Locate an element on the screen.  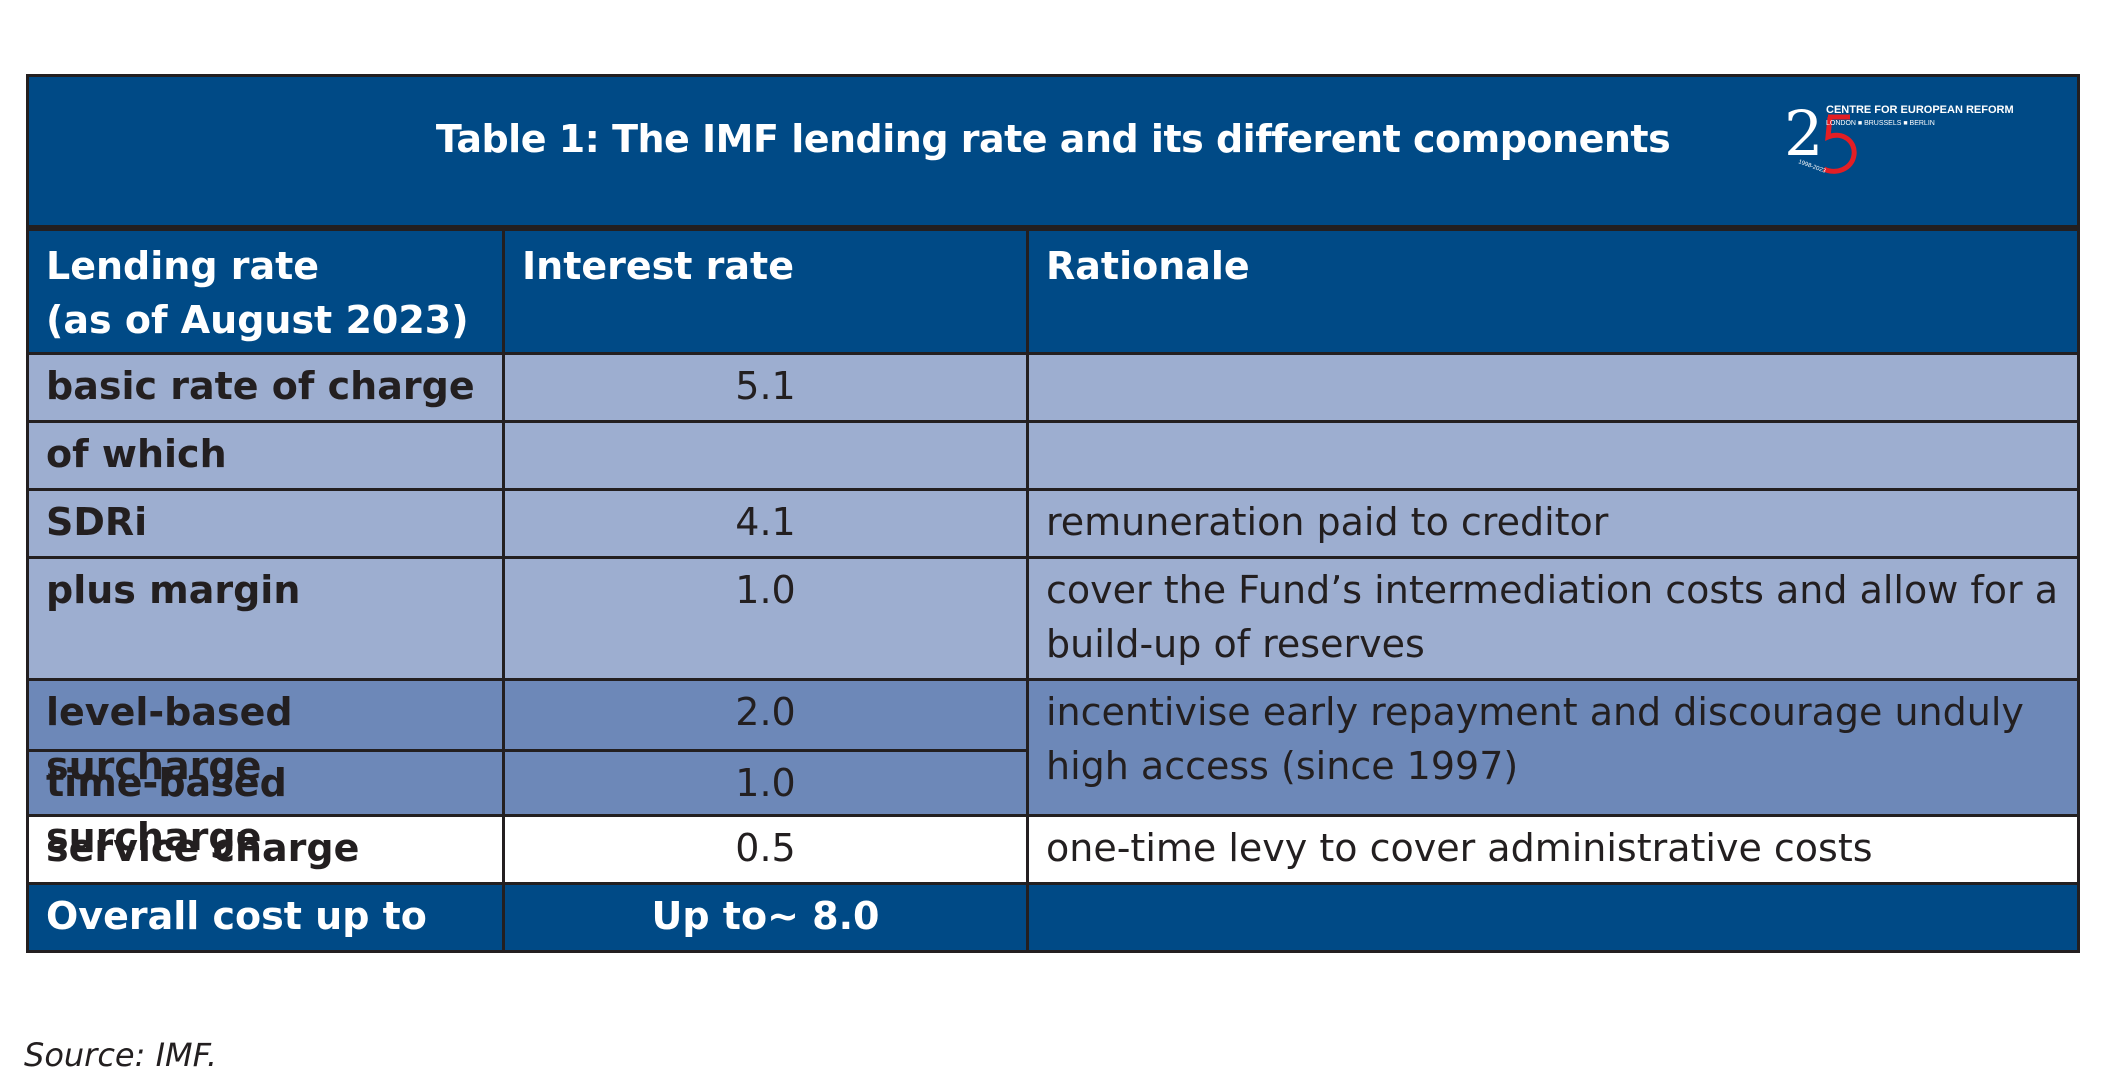
footer-rationale is located at coordinates (1553, 917).